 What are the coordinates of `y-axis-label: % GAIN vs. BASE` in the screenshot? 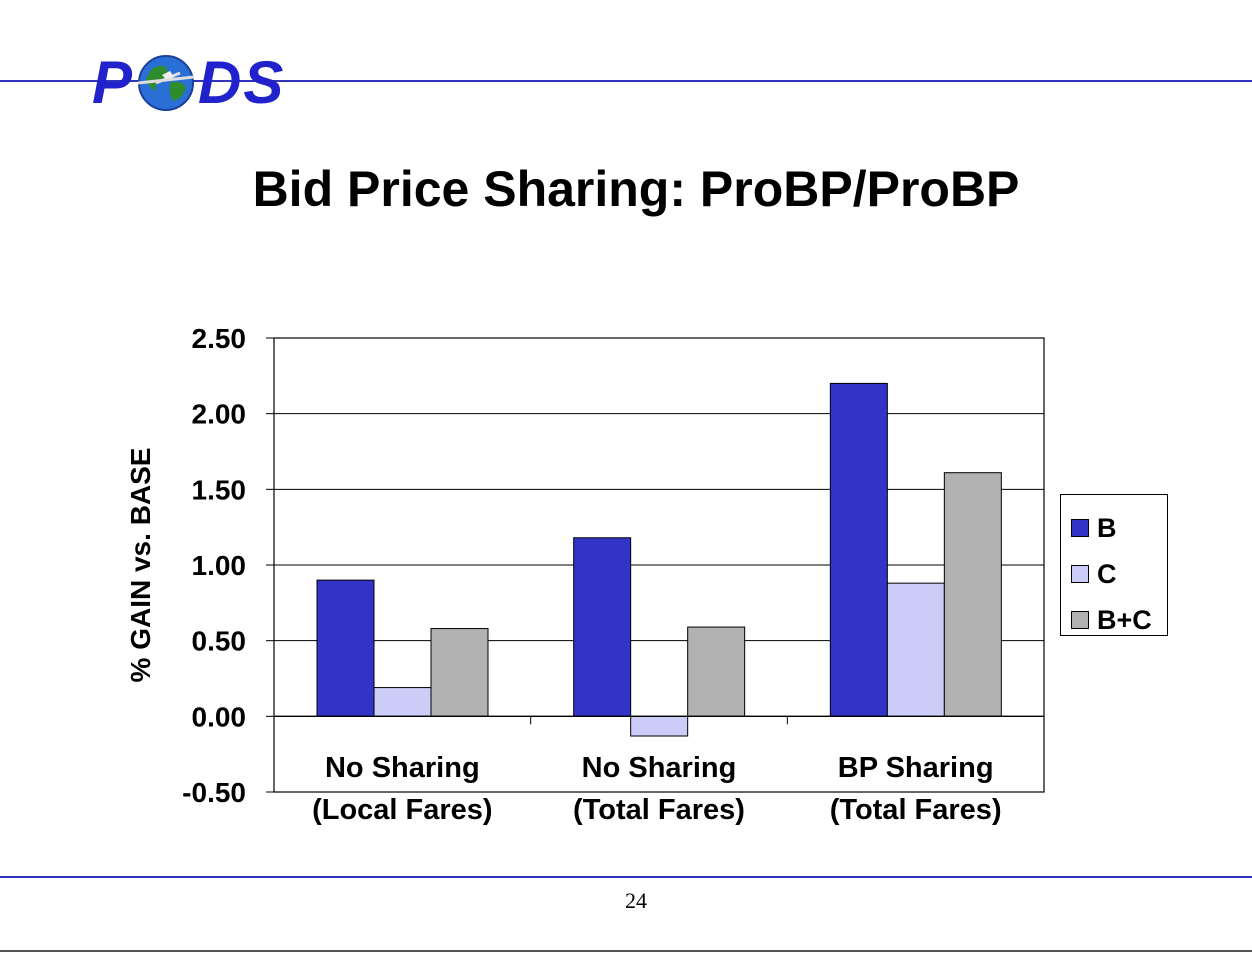 It's located at (140, 565).